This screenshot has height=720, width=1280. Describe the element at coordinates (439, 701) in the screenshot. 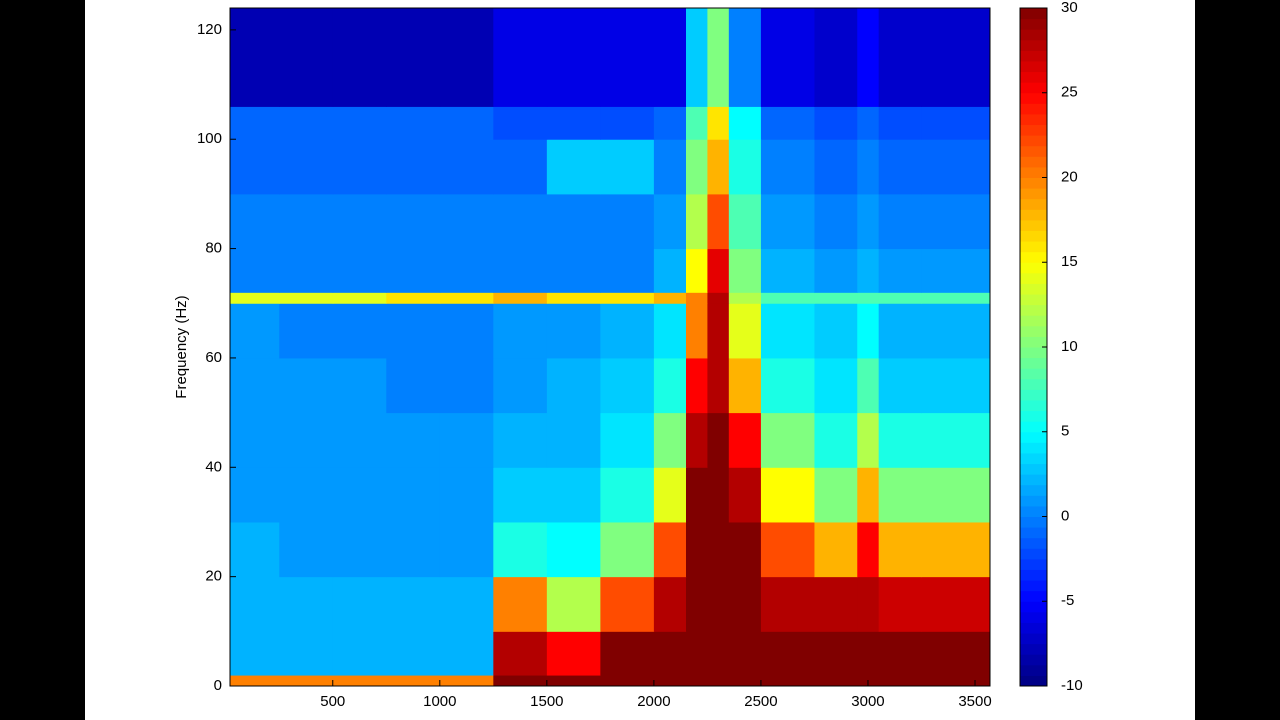

I see `x-tick-label: 1000` at that location.